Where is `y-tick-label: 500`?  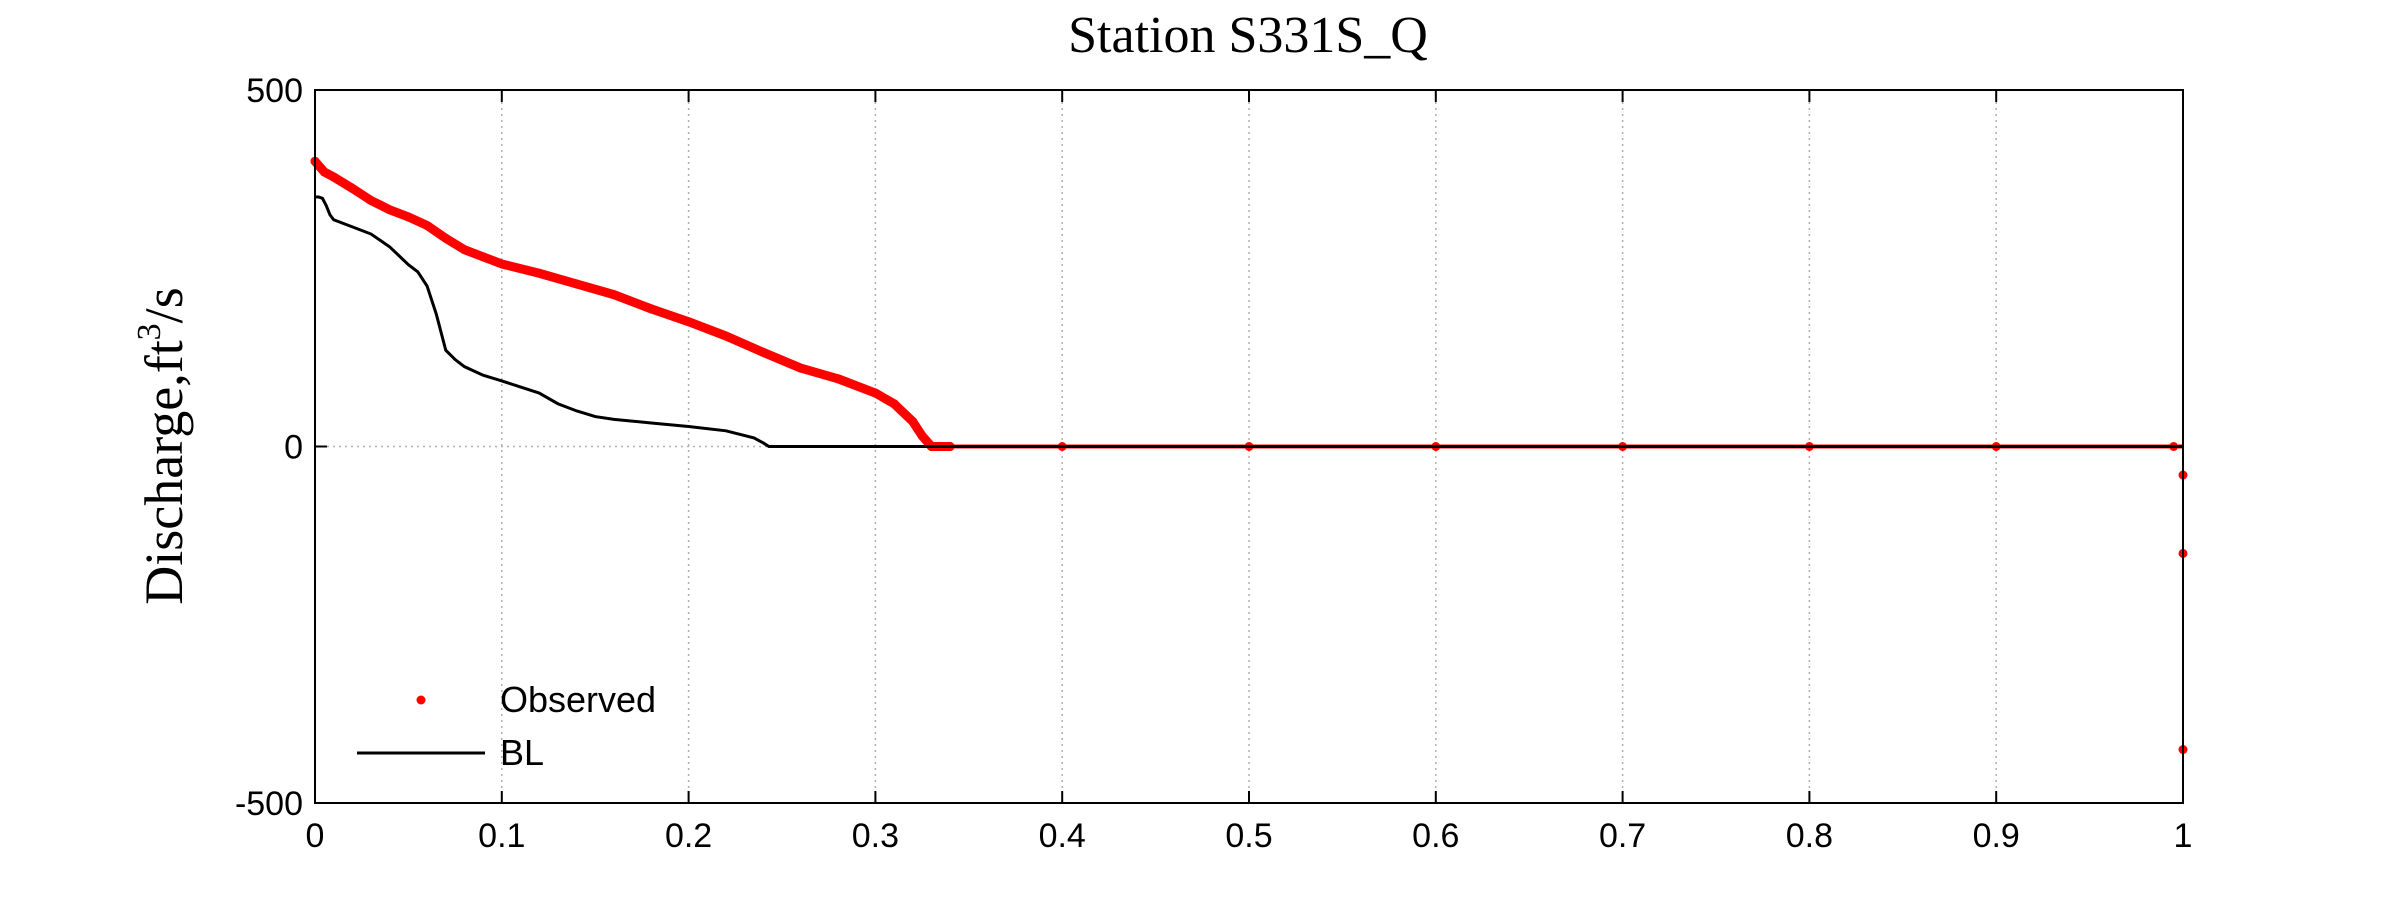 y-tick-label: 500 is located at coordinates (274, 91).